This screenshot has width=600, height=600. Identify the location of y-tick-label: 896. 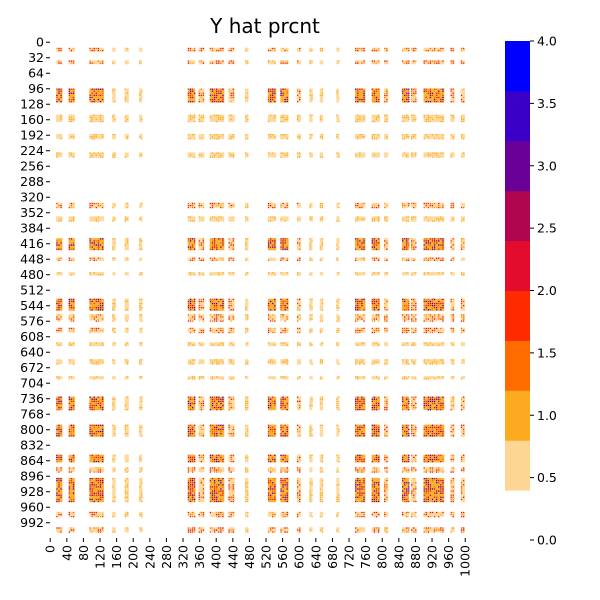
(32, 476).